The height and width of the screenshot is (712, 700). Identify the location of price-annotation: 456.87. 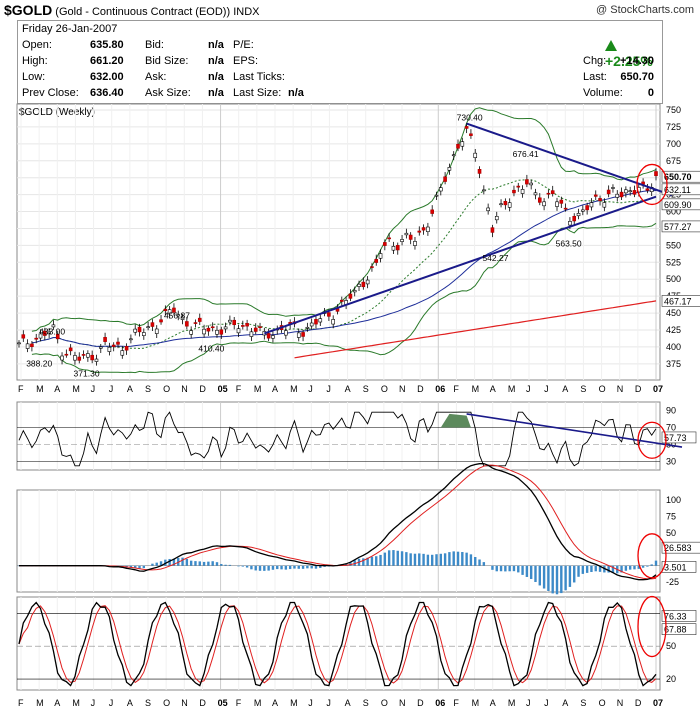
(177, 315).